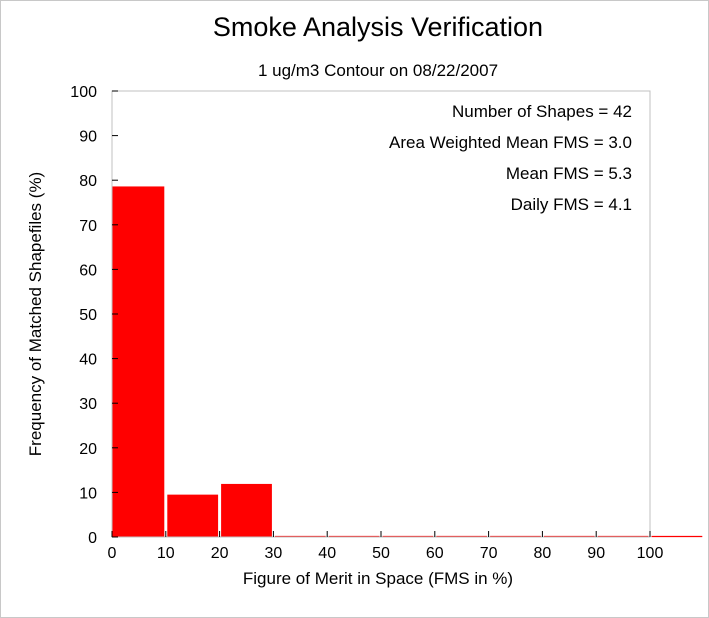 This screenshot has width=709, height=618. I want to click on chart-title: Smoke Analysis Verification, so click(378, 27).